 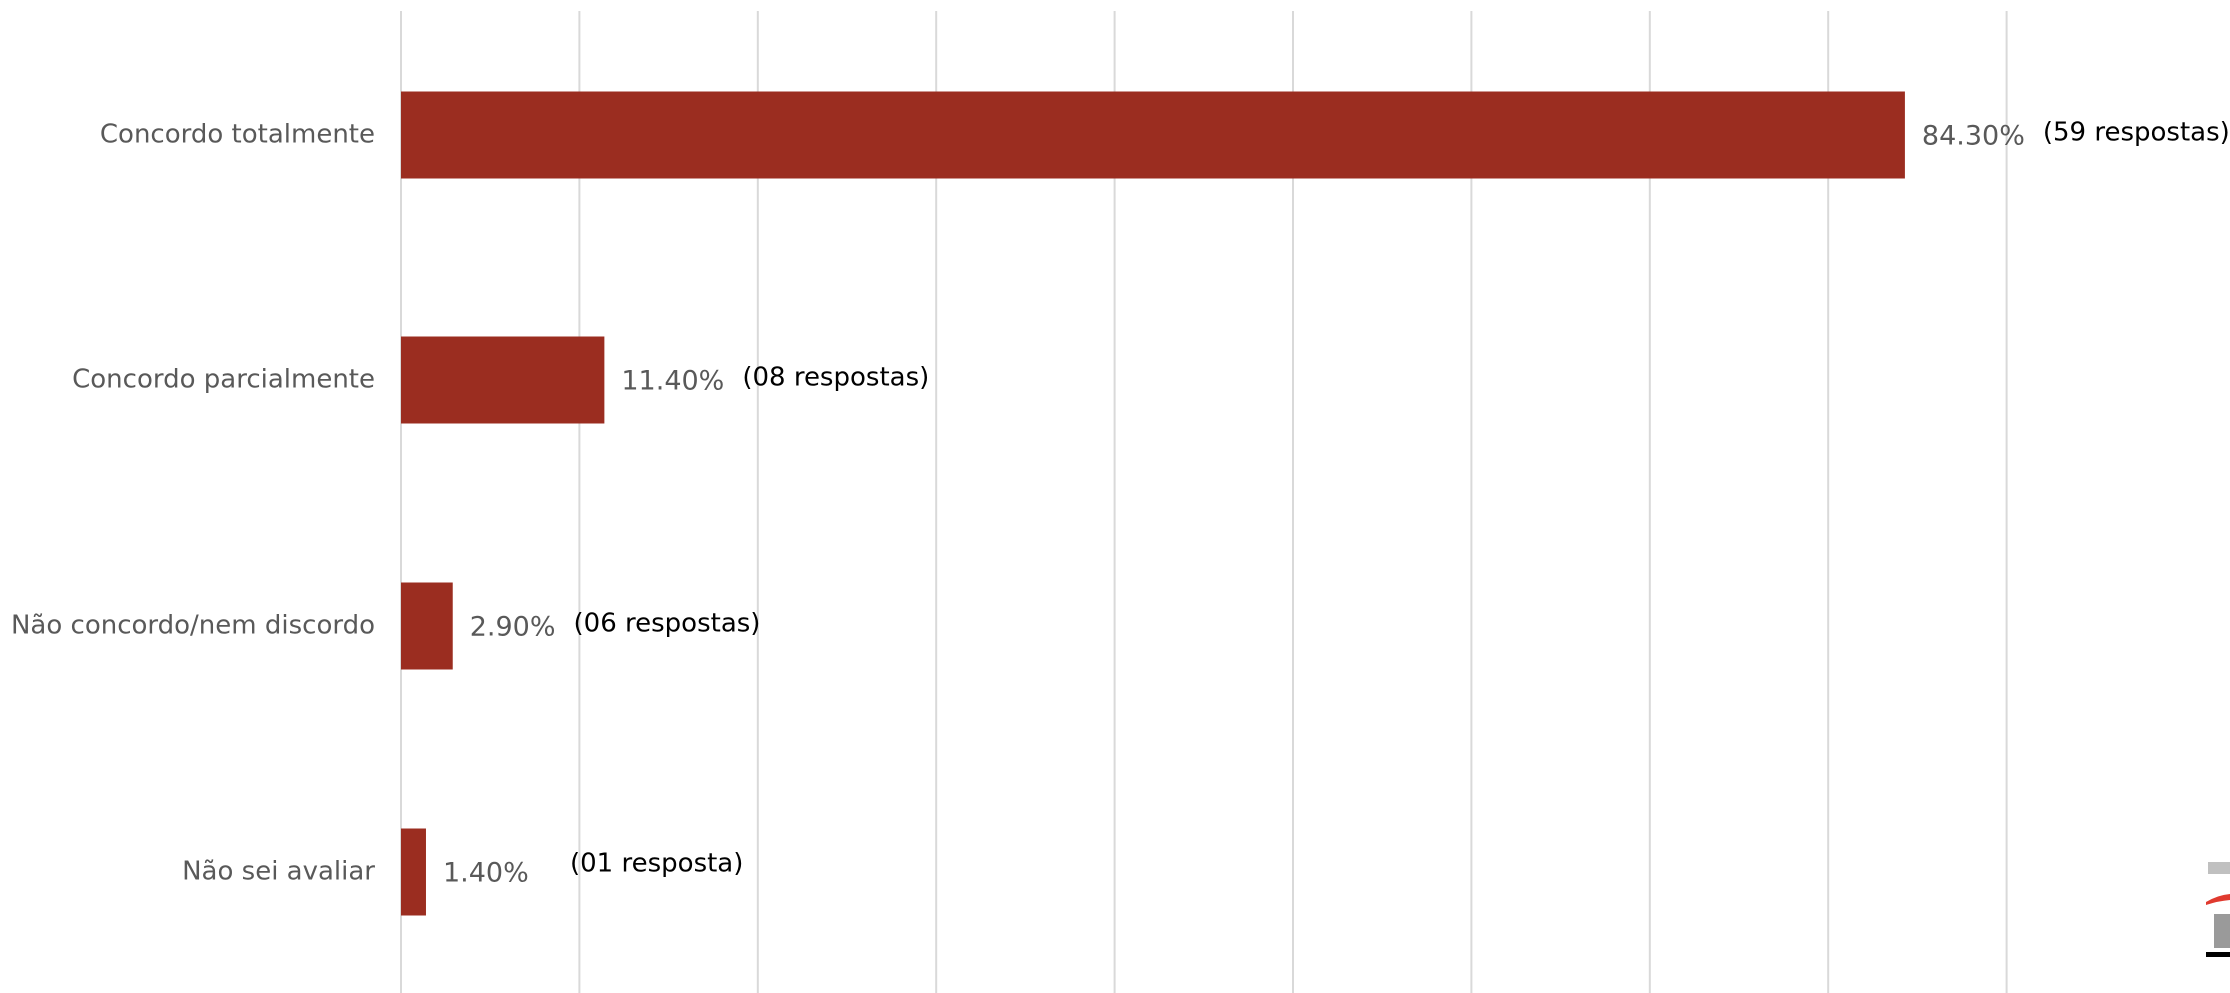 I want to click on category-label: Não sei avaliar, so click(x=278, y=872).